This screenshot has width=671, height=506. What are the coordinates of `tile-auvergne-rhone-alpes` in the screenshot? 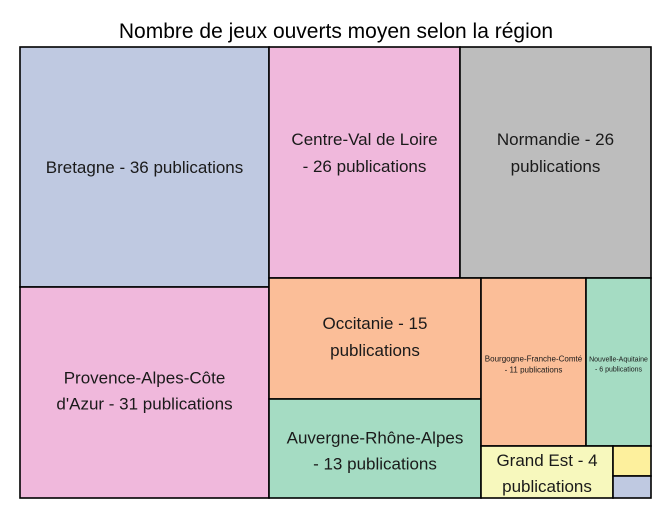 It's located at (375, 448).